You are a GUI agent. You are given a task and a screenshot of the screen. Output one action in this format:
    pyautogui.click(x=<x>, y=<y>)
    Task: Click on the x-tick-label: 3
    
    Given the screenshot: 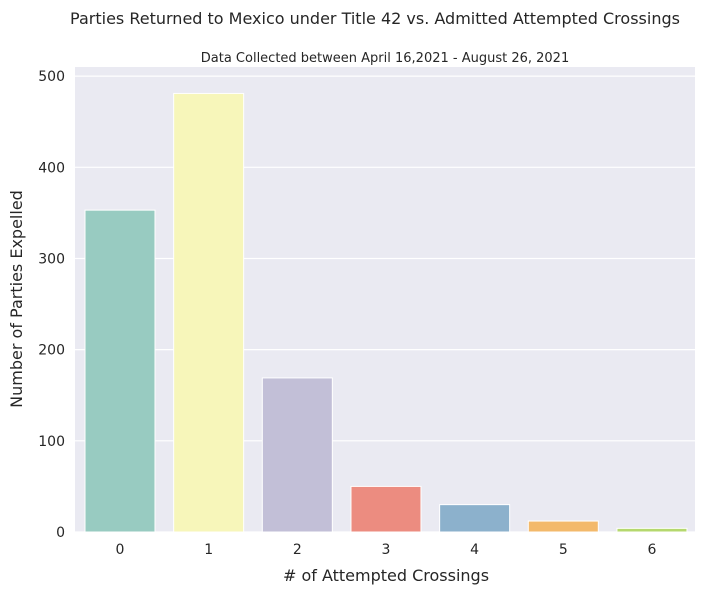 What is the action you would take?
    pyautogui.click(x=386, y=550)
    